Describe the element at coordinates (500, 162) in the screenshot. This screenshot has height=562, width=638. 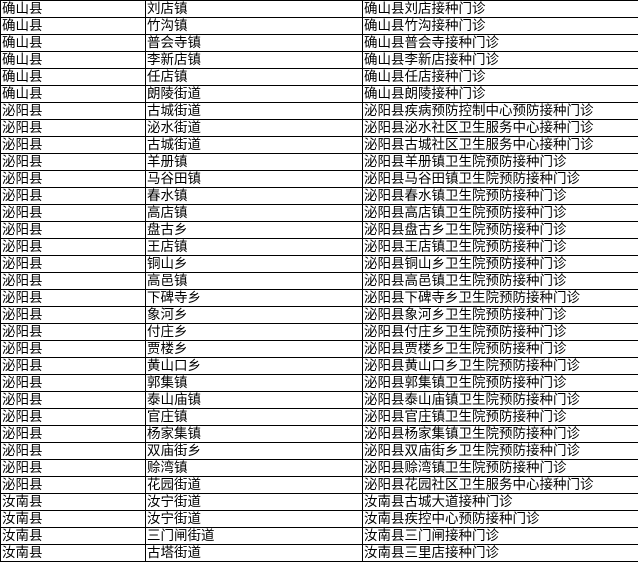
I see `clinic-cell: 泌阳县羊册镇卫生院预防接种门诊` at that location.